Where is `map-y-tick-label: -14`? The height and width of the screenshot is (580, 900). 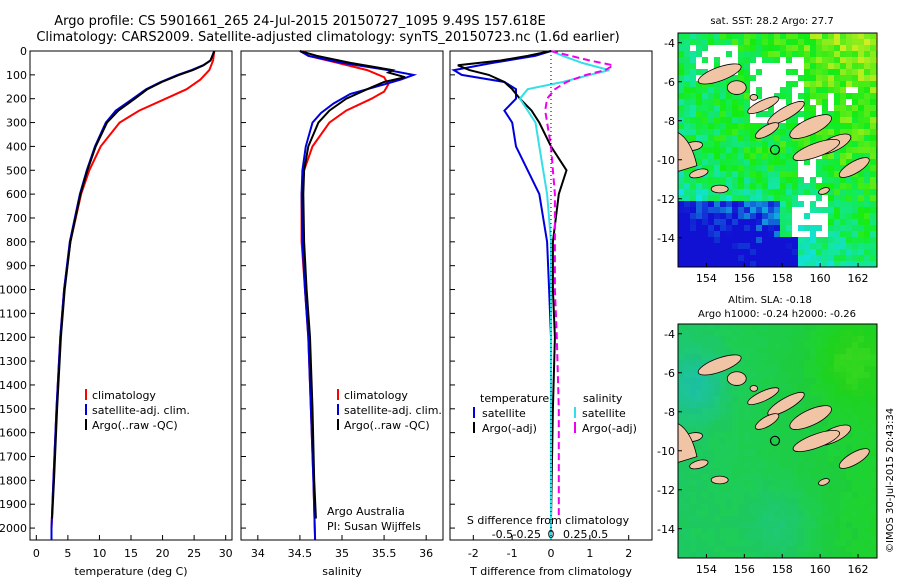
map-y-tick-label: -14 is located at coordinates (666, 238).